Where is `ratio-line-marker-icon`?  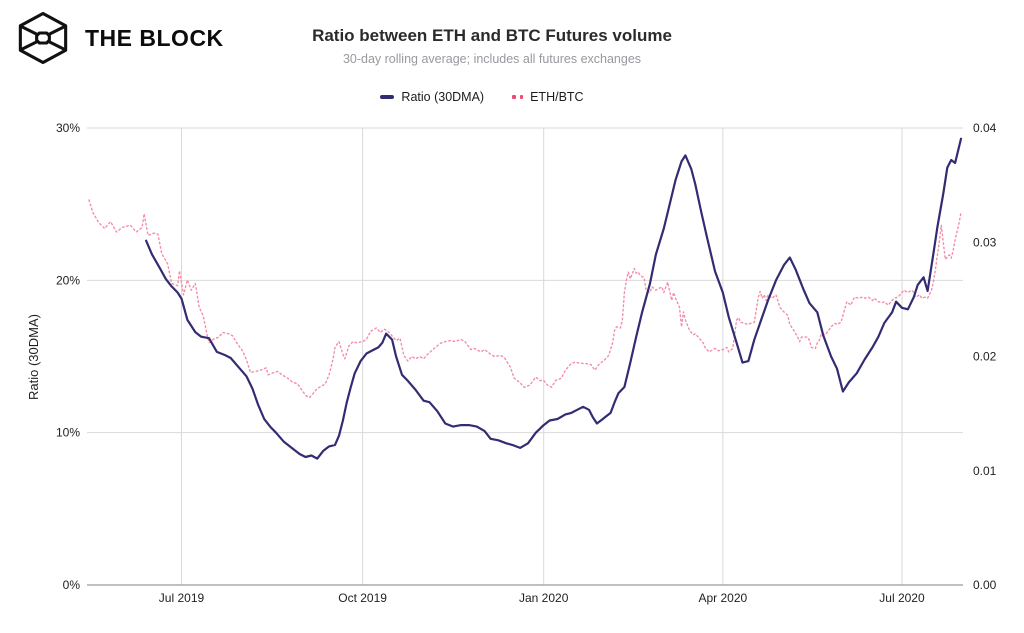
ratio-line-marker-icon is located at coordinates (387, 97).